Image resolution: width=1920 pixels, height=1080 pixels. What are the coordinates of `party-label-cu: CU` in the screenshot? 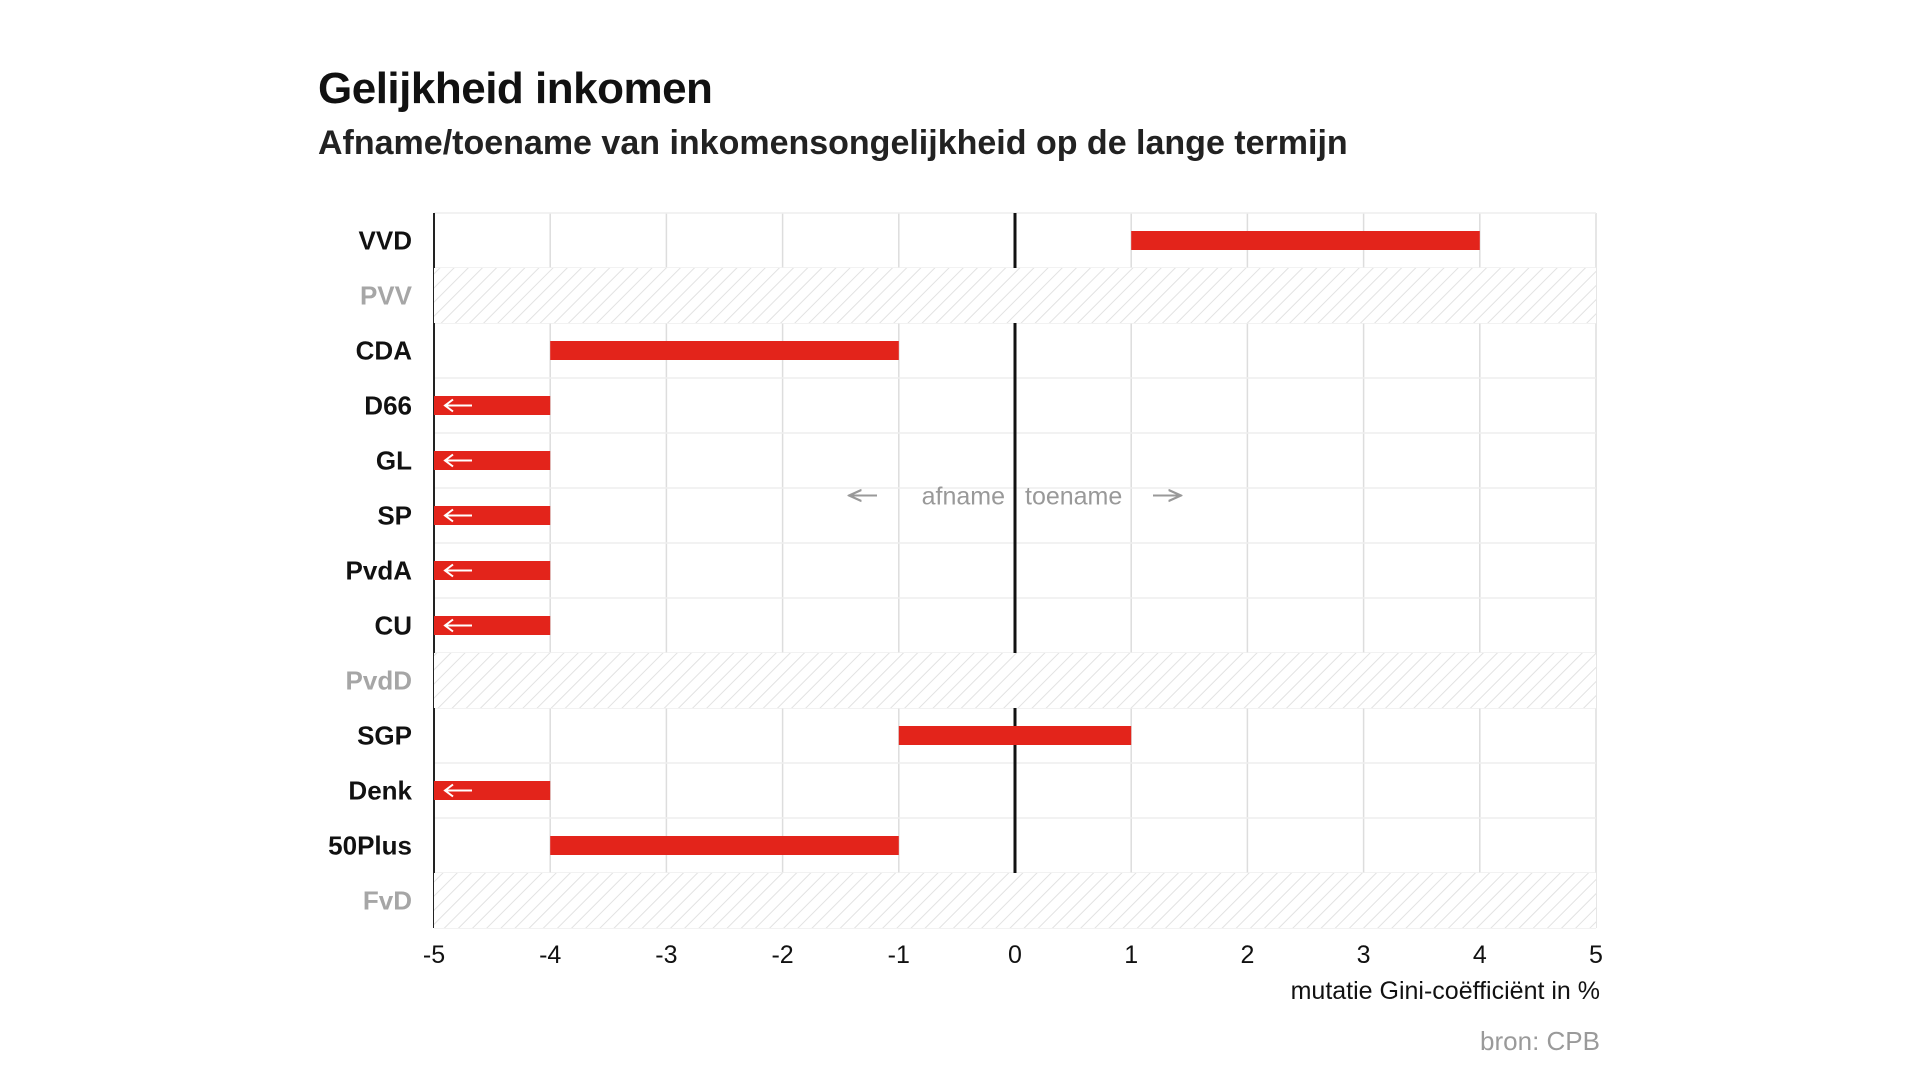 It's located at (393, 626).